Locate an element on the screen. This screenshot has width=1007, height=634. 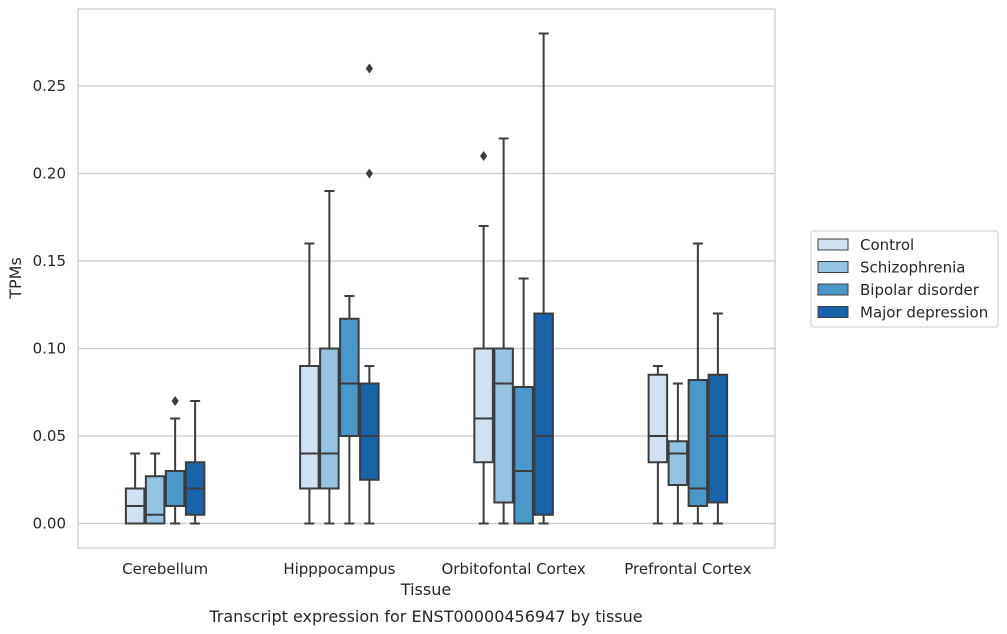
legend-label: Schizophrenia is located at coordinates (912, 268).